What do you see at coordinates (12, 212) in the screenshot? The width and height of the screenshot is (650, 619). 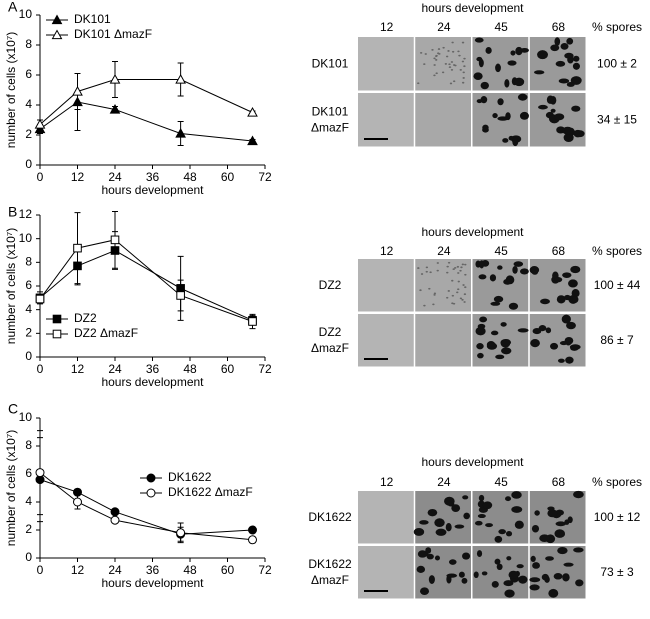 I see `panel-label: B` at bounding box center [12, 212].